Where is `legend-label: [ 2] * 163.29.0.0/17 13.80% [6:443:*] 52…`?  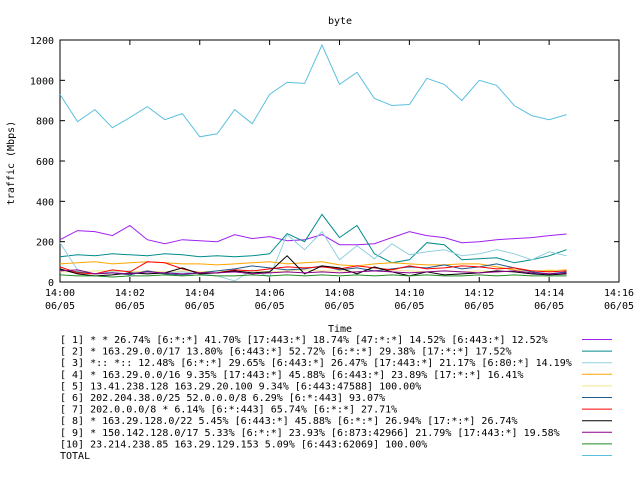
legend-label: [ 2] * 163.29.0.0/17 13.80% [6:443:*] 52… is located at coordinates (286, 352).